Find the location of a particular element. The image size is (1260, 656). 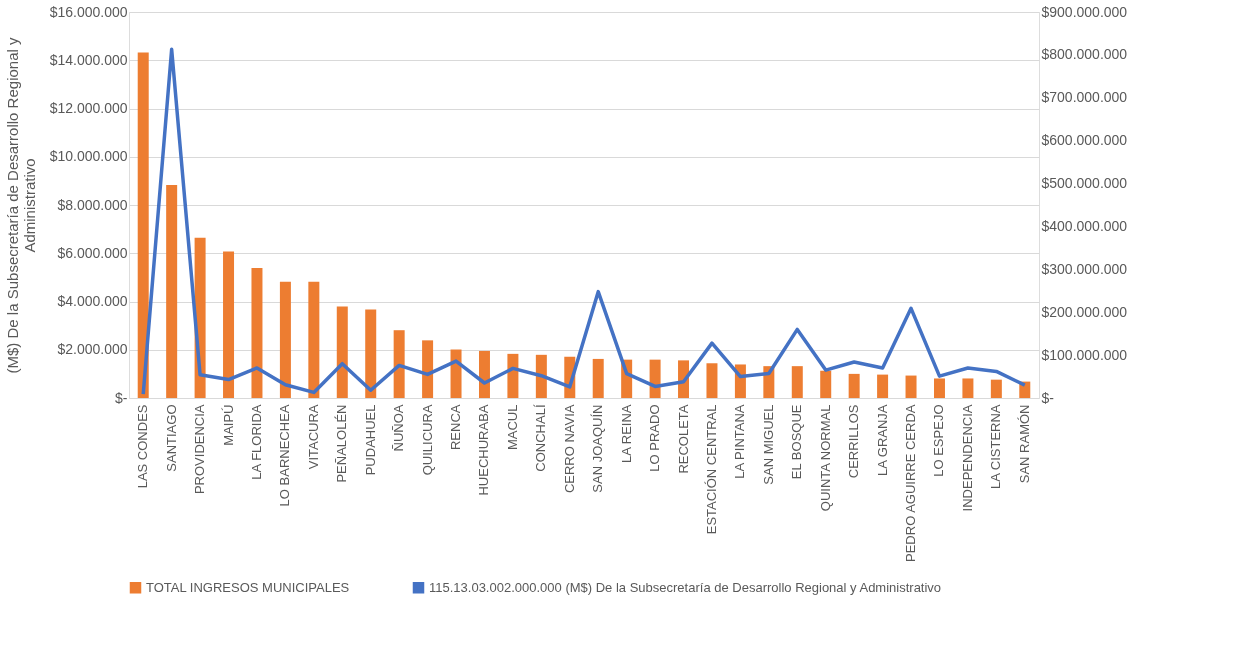

y-tick-label: $14.000.000 is located at coordinates (88, 59).